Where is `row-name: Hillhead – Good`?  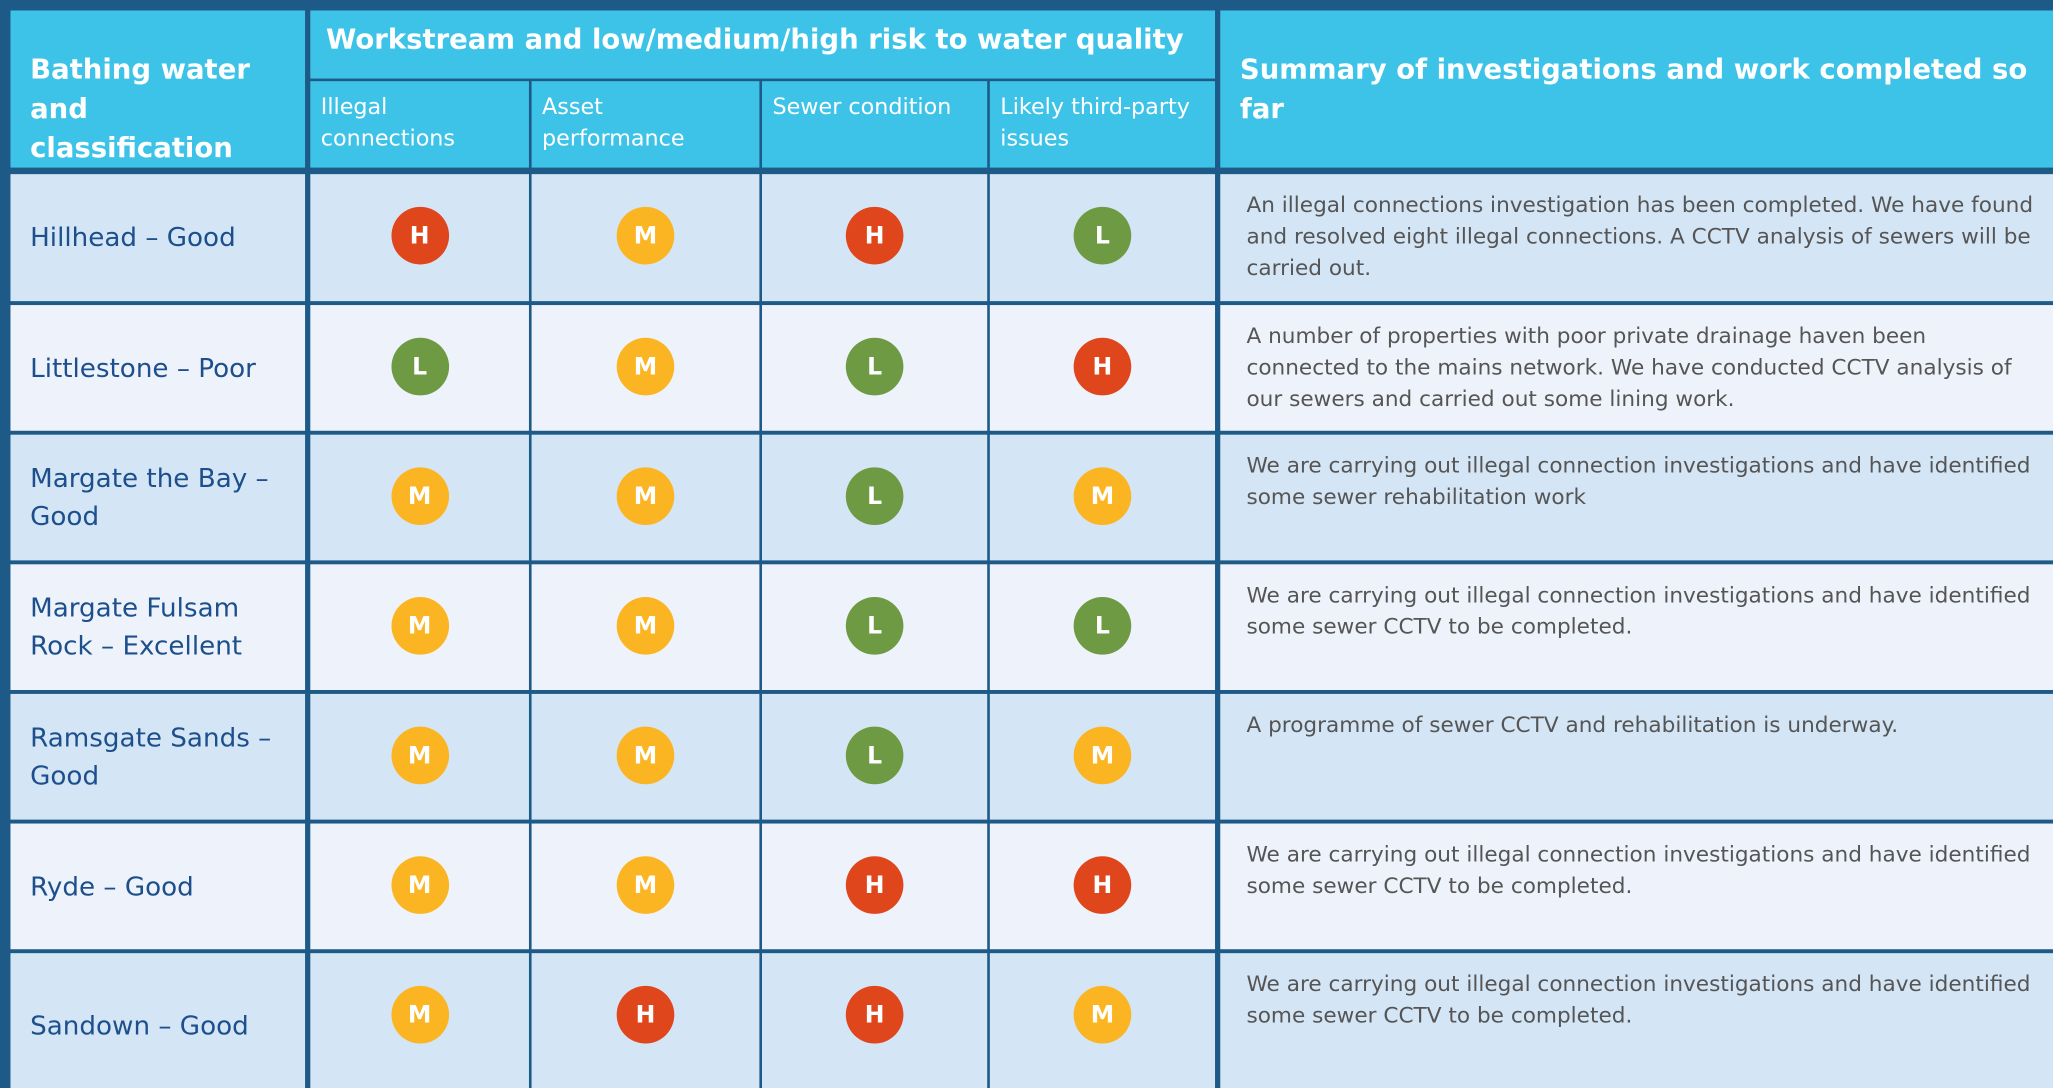
row-name: Hillhead – Good is located at coordinates (158, 238).